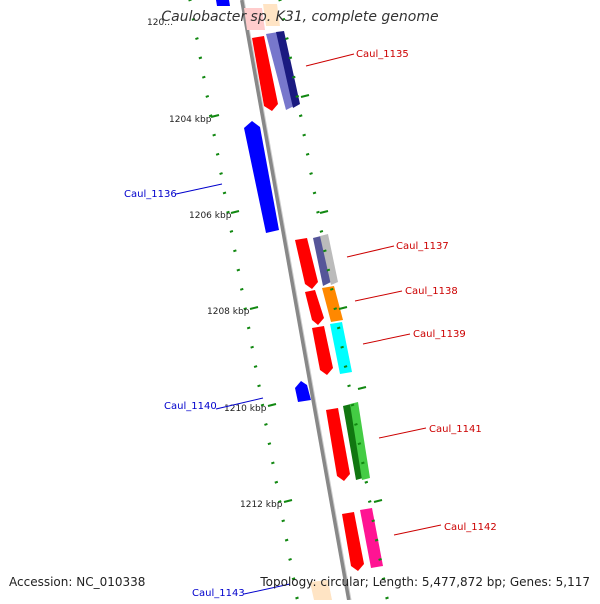 Image resolution: width=600 pixels, height=604 pixels. I want to click on gene-caul-1139-red, so click(322, 350).